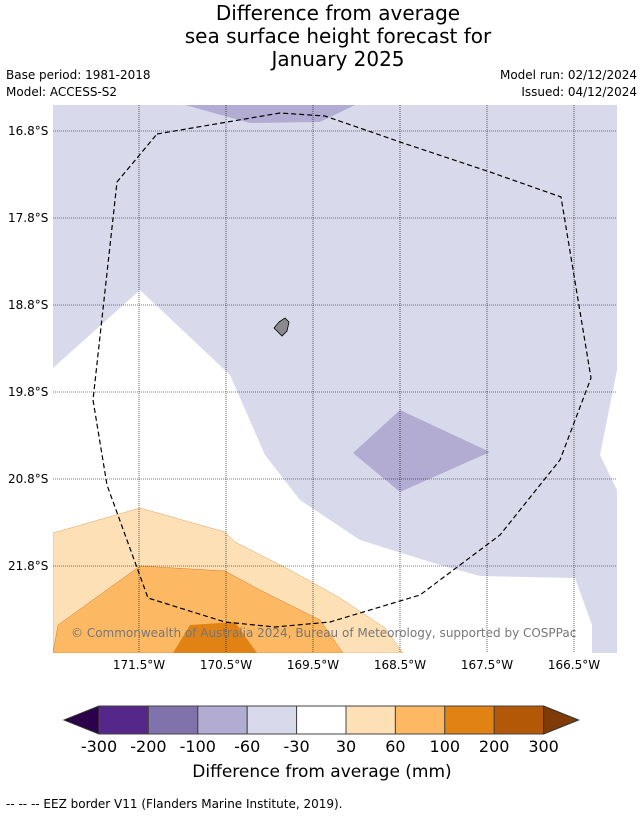 This screenshot has height=816, width=644. What do you see at coordinates (346, 746) in the screenshot?
I see `colorbar-tick-label: 30` at bounding box center [346, 746].